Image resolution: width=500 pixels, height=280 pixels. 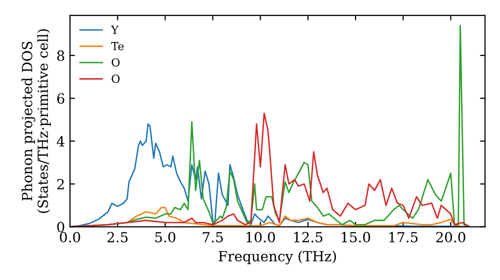 I want to click on x-tick-label: 15.0, so click(x=356, y=237).